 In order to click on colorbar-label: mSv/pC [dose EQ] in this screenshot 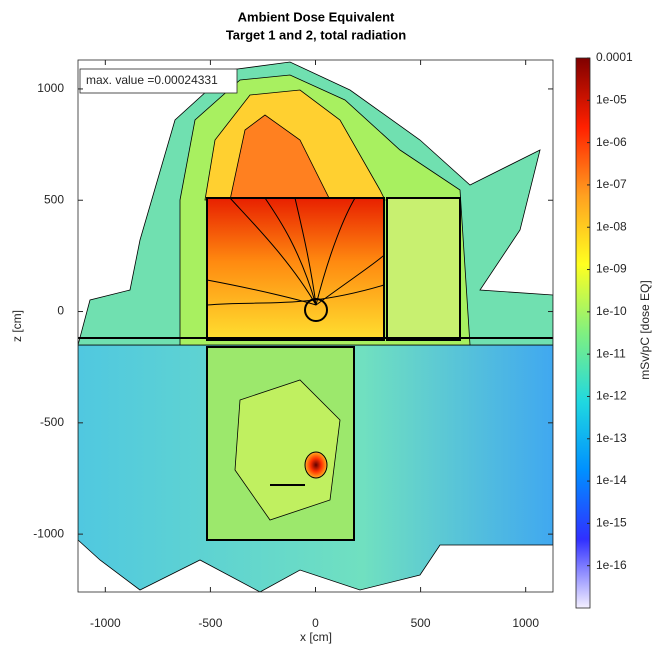, I will do `click(645, 329)`.